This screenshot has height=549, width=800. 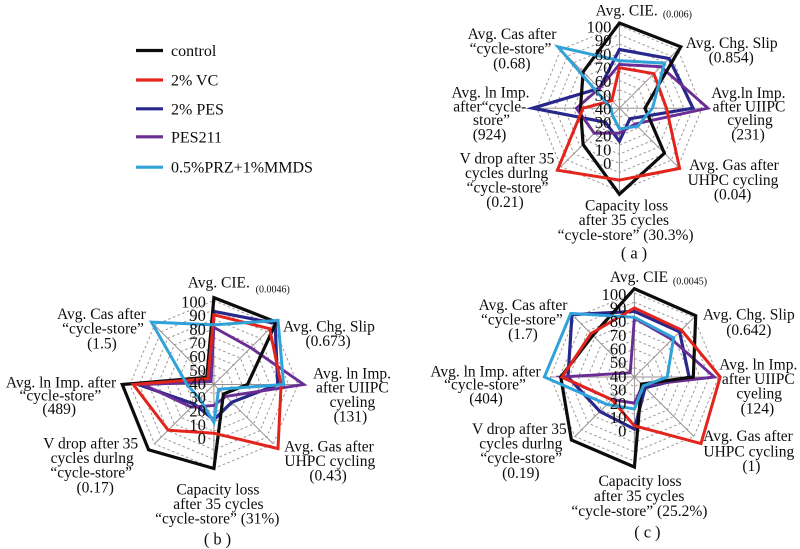 I want to click on svg-text: (a), so click(x=636, y=253).